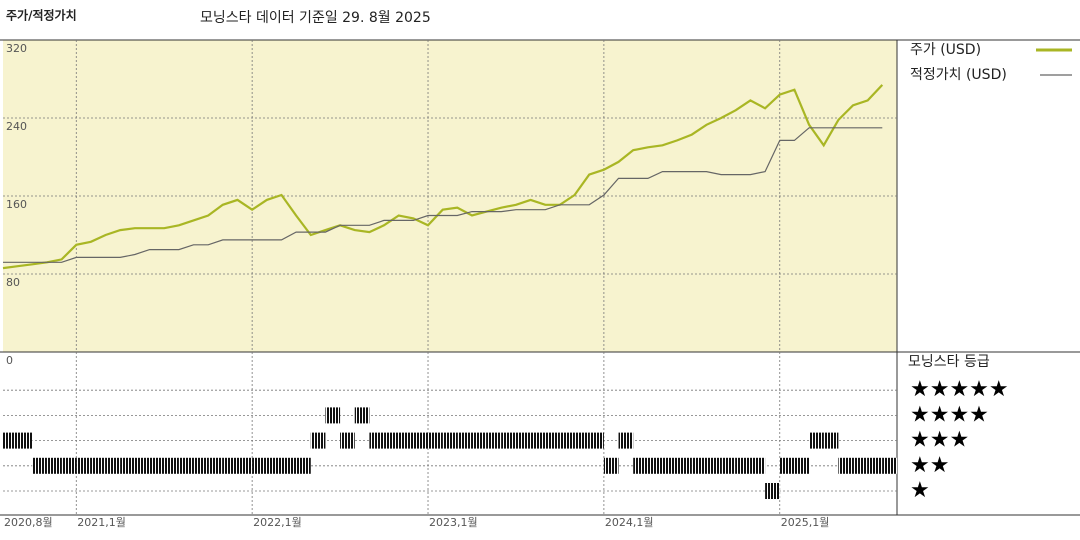 This screenshot has width=1080, height=540. I want to click on y-tick-label: 160, so click(16, 204).